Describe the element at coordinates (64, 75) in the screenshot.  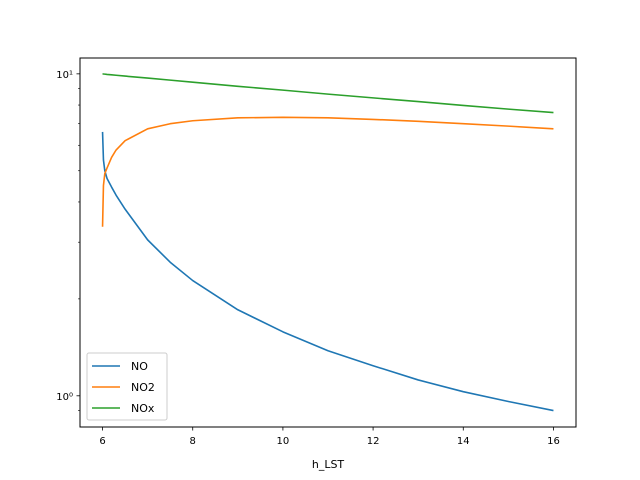
I see `y-tick-label: 10¹` at that location.